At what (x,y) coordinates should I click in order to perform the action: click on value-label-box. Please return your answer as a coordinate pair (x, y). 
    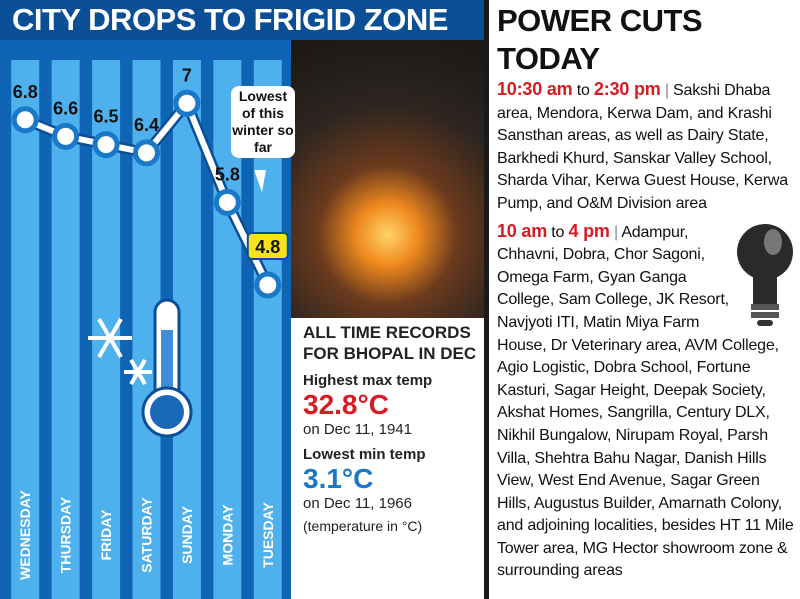
    Looking at the image, I should click on (267, 245).